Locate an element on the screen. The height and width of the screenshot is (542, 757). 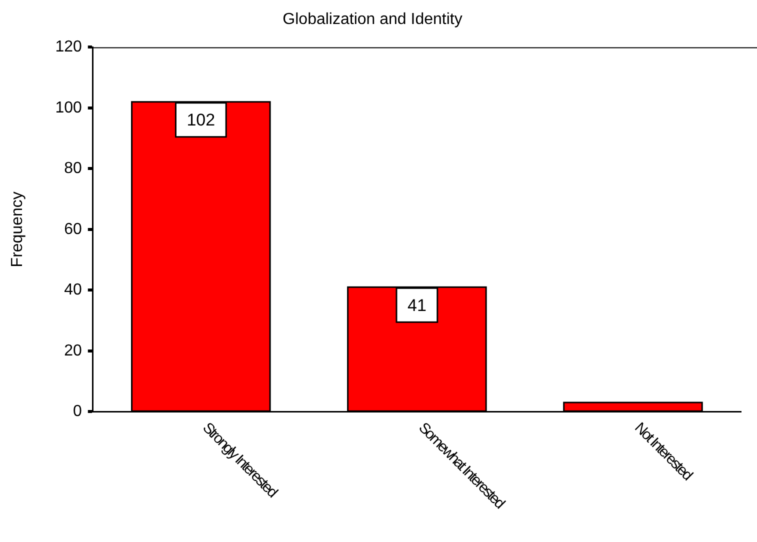
y-tick-label: 20 is located at coordinates (73, 351).